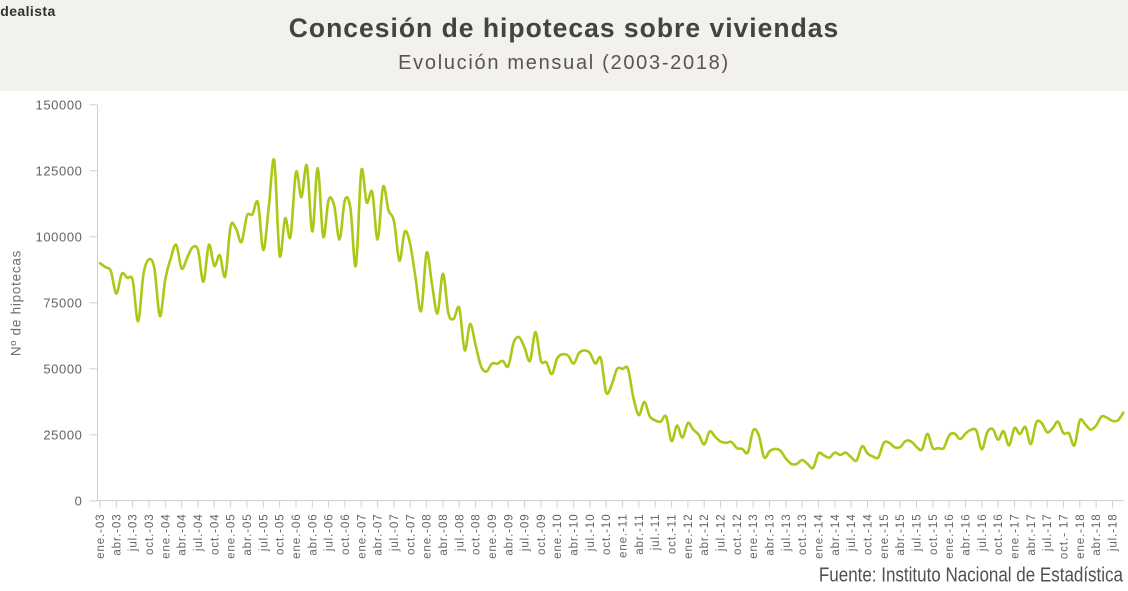 The width and height of the screenshot is (1128, 591). What do you see at coordinates (1015, 536) in the screenshot?
I see `svg-text: ene.-17` at bounding box center [1015, 536].